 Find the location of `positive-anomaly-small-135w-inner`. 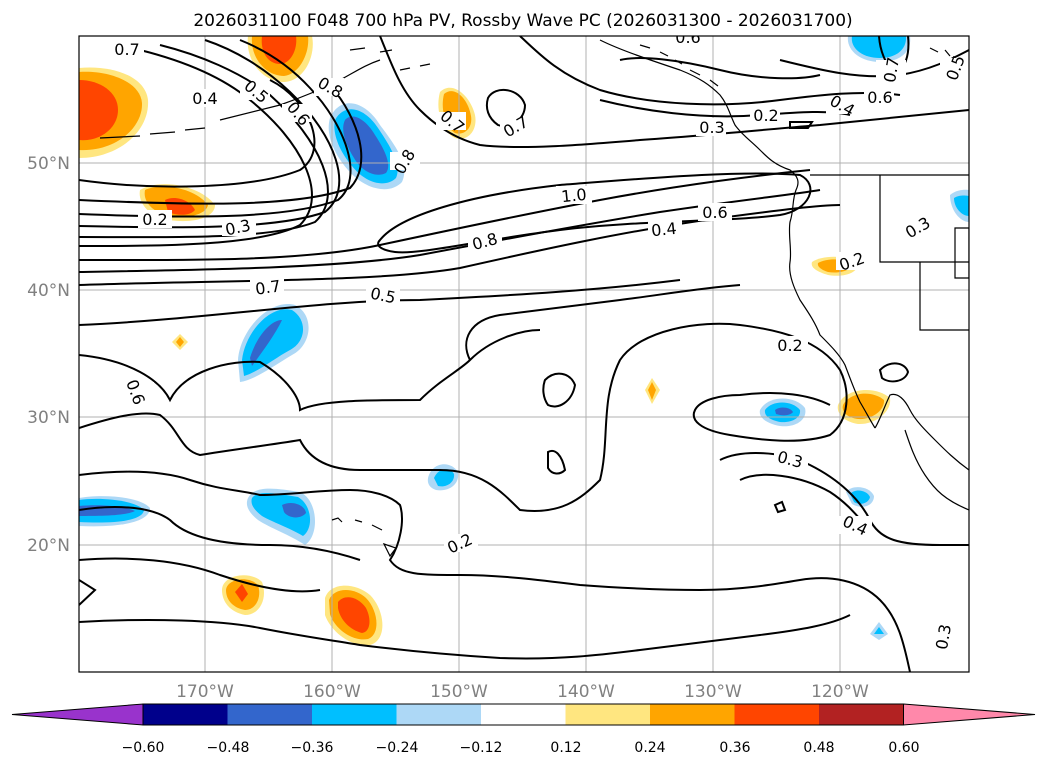

positive-anomaly-small-135w-inner is located at coordinates (652, 391).